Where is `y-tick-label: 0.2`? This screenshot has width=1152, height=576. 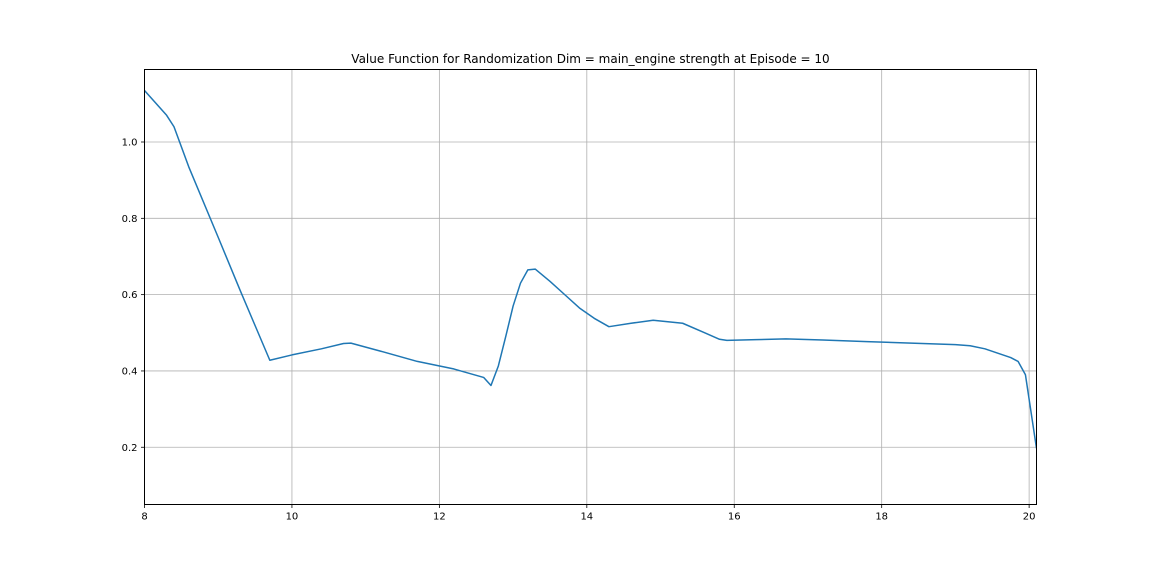
y-tick-label: 0.2 is located at coordinates (130, 448).